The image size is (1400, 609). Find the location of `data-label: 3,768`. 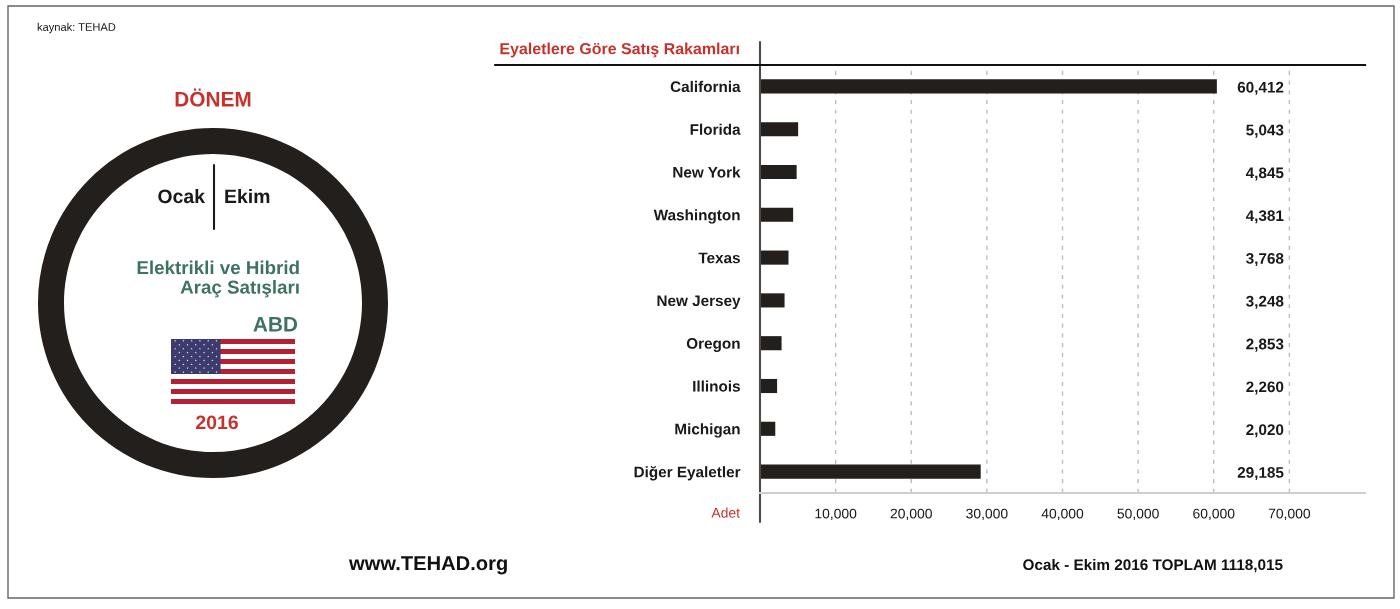

data-label: 3,768 is located at coordinates (1265, 260).